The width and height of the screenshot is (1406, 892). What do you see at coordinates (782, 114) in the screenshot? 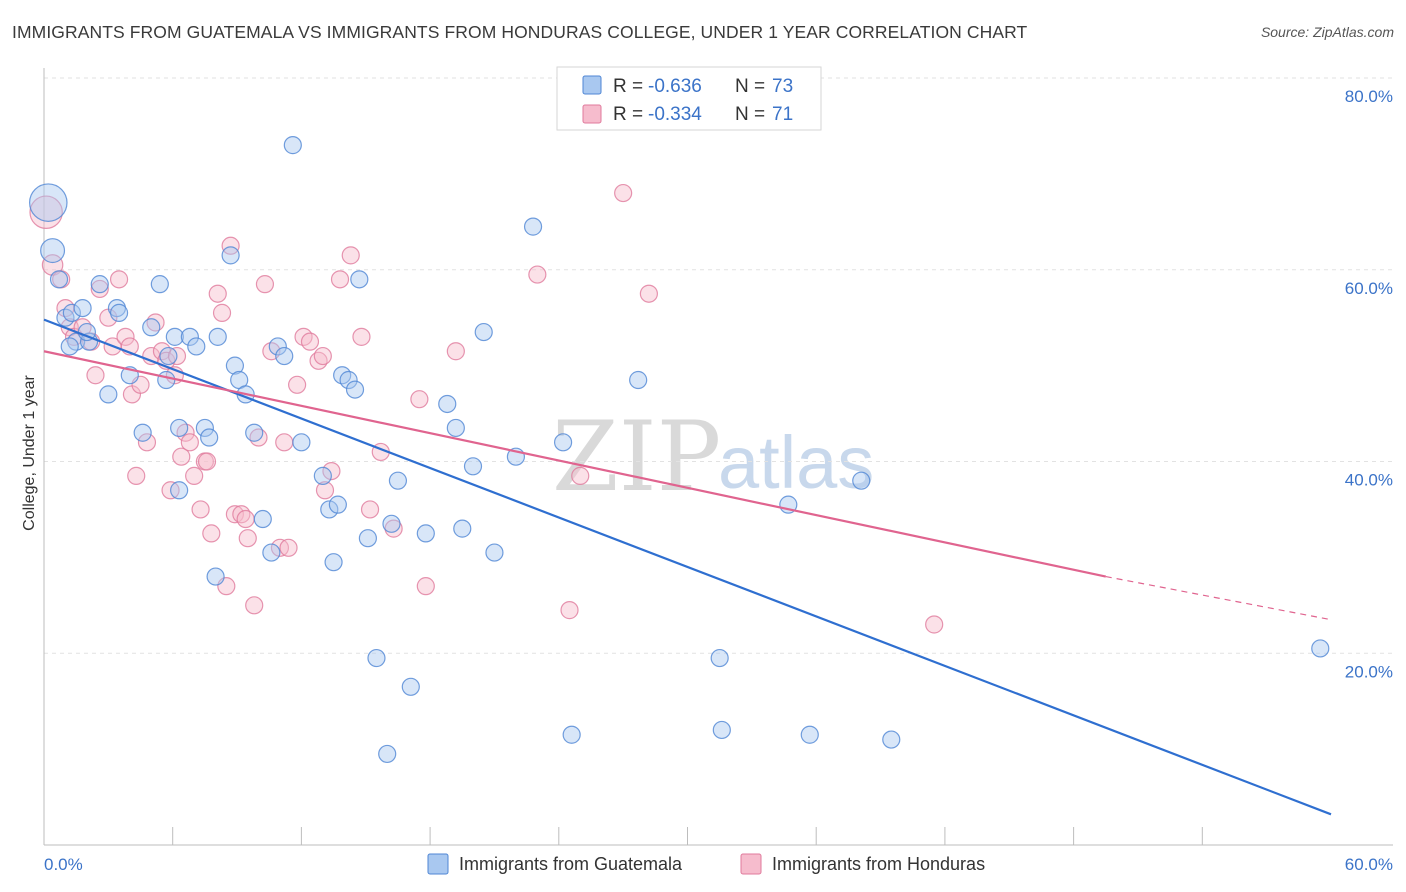
I see `legend-n-honduras: 71` at bounding box center [782, 114].